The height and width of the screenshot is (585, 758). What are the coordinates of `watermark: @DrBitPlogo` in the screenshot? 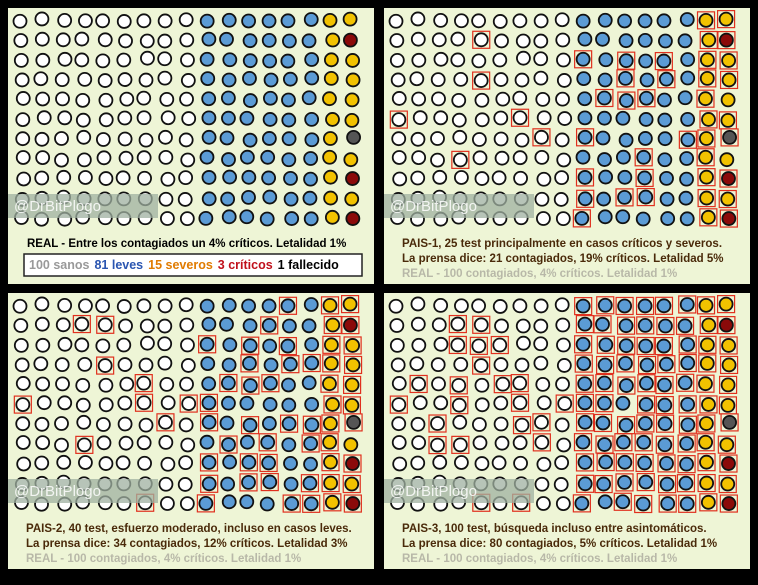 It's located at (433, 491).